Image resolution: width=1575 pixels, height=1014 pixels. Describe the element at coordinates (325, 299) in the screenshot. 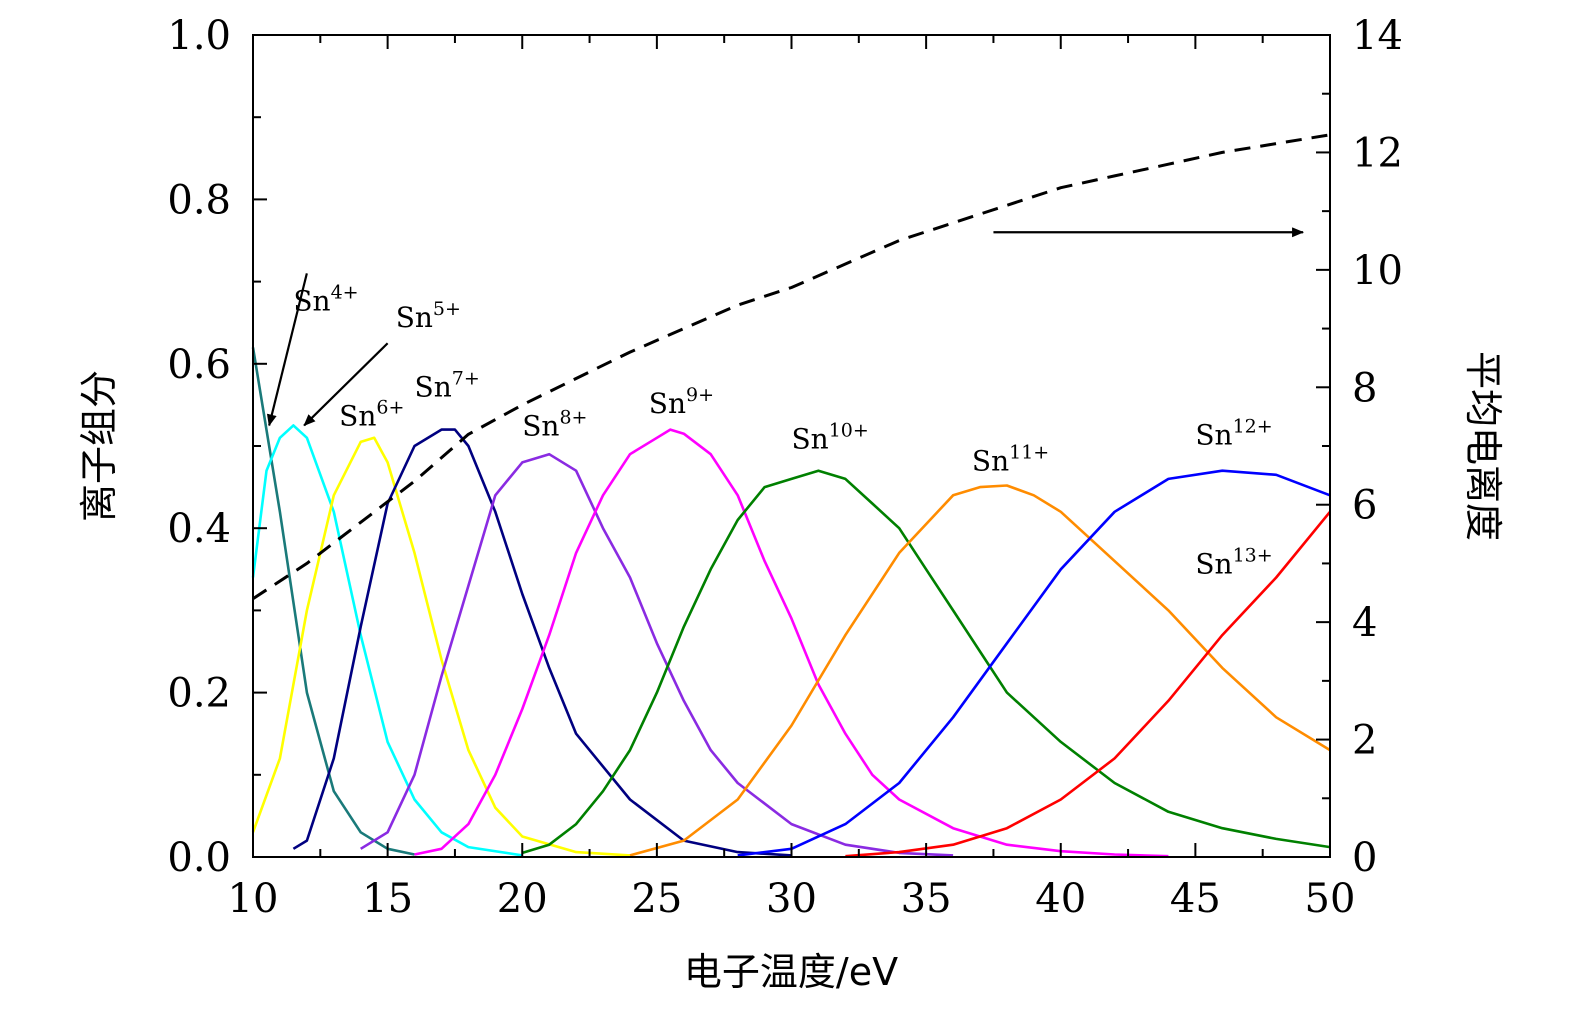

I see `series-annotation: Sn4+` at that location.